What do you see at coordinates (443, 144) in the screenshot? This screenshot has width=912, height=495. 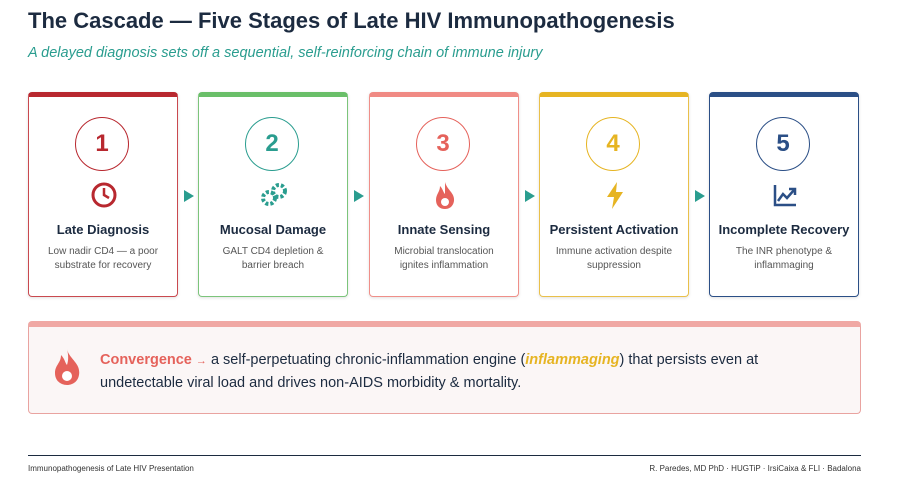 I see `stage-number: 3` at bounding box center [443, 144].